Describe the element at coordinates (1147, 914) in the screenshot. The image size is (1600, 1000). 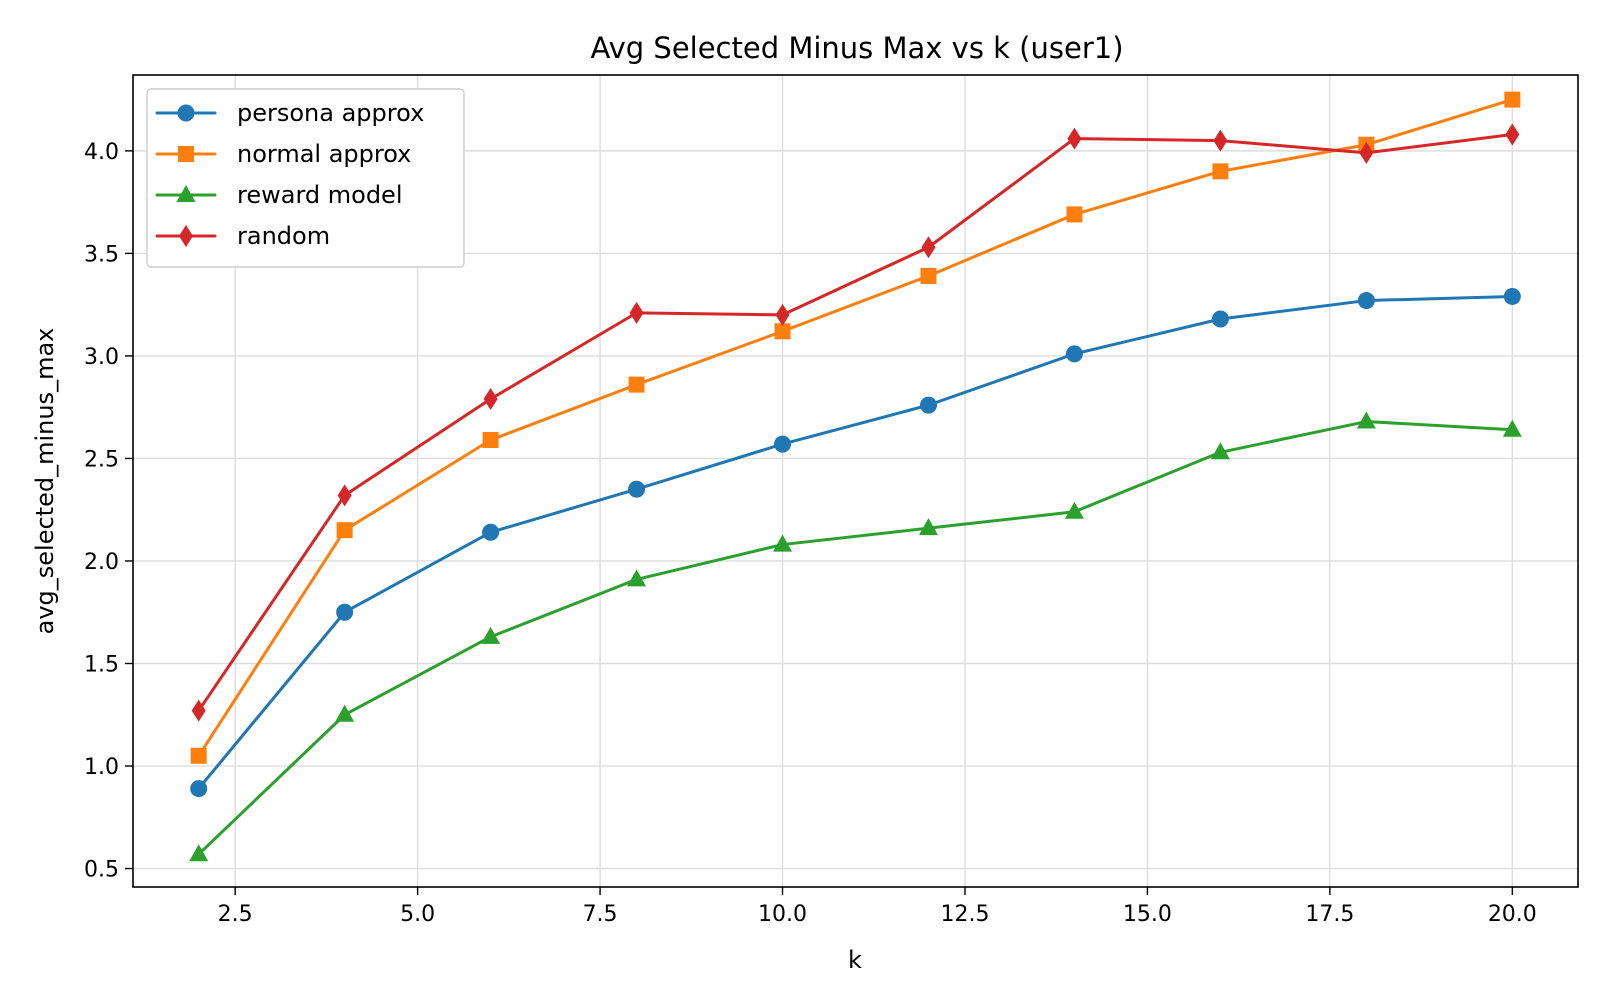
I see `x-tick-label: 15.0` at that location.